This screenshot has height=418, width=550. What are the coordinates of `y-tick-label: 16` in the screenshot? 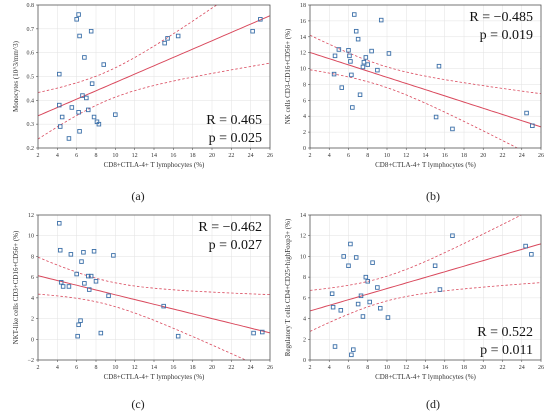 It's located at (303, 22).